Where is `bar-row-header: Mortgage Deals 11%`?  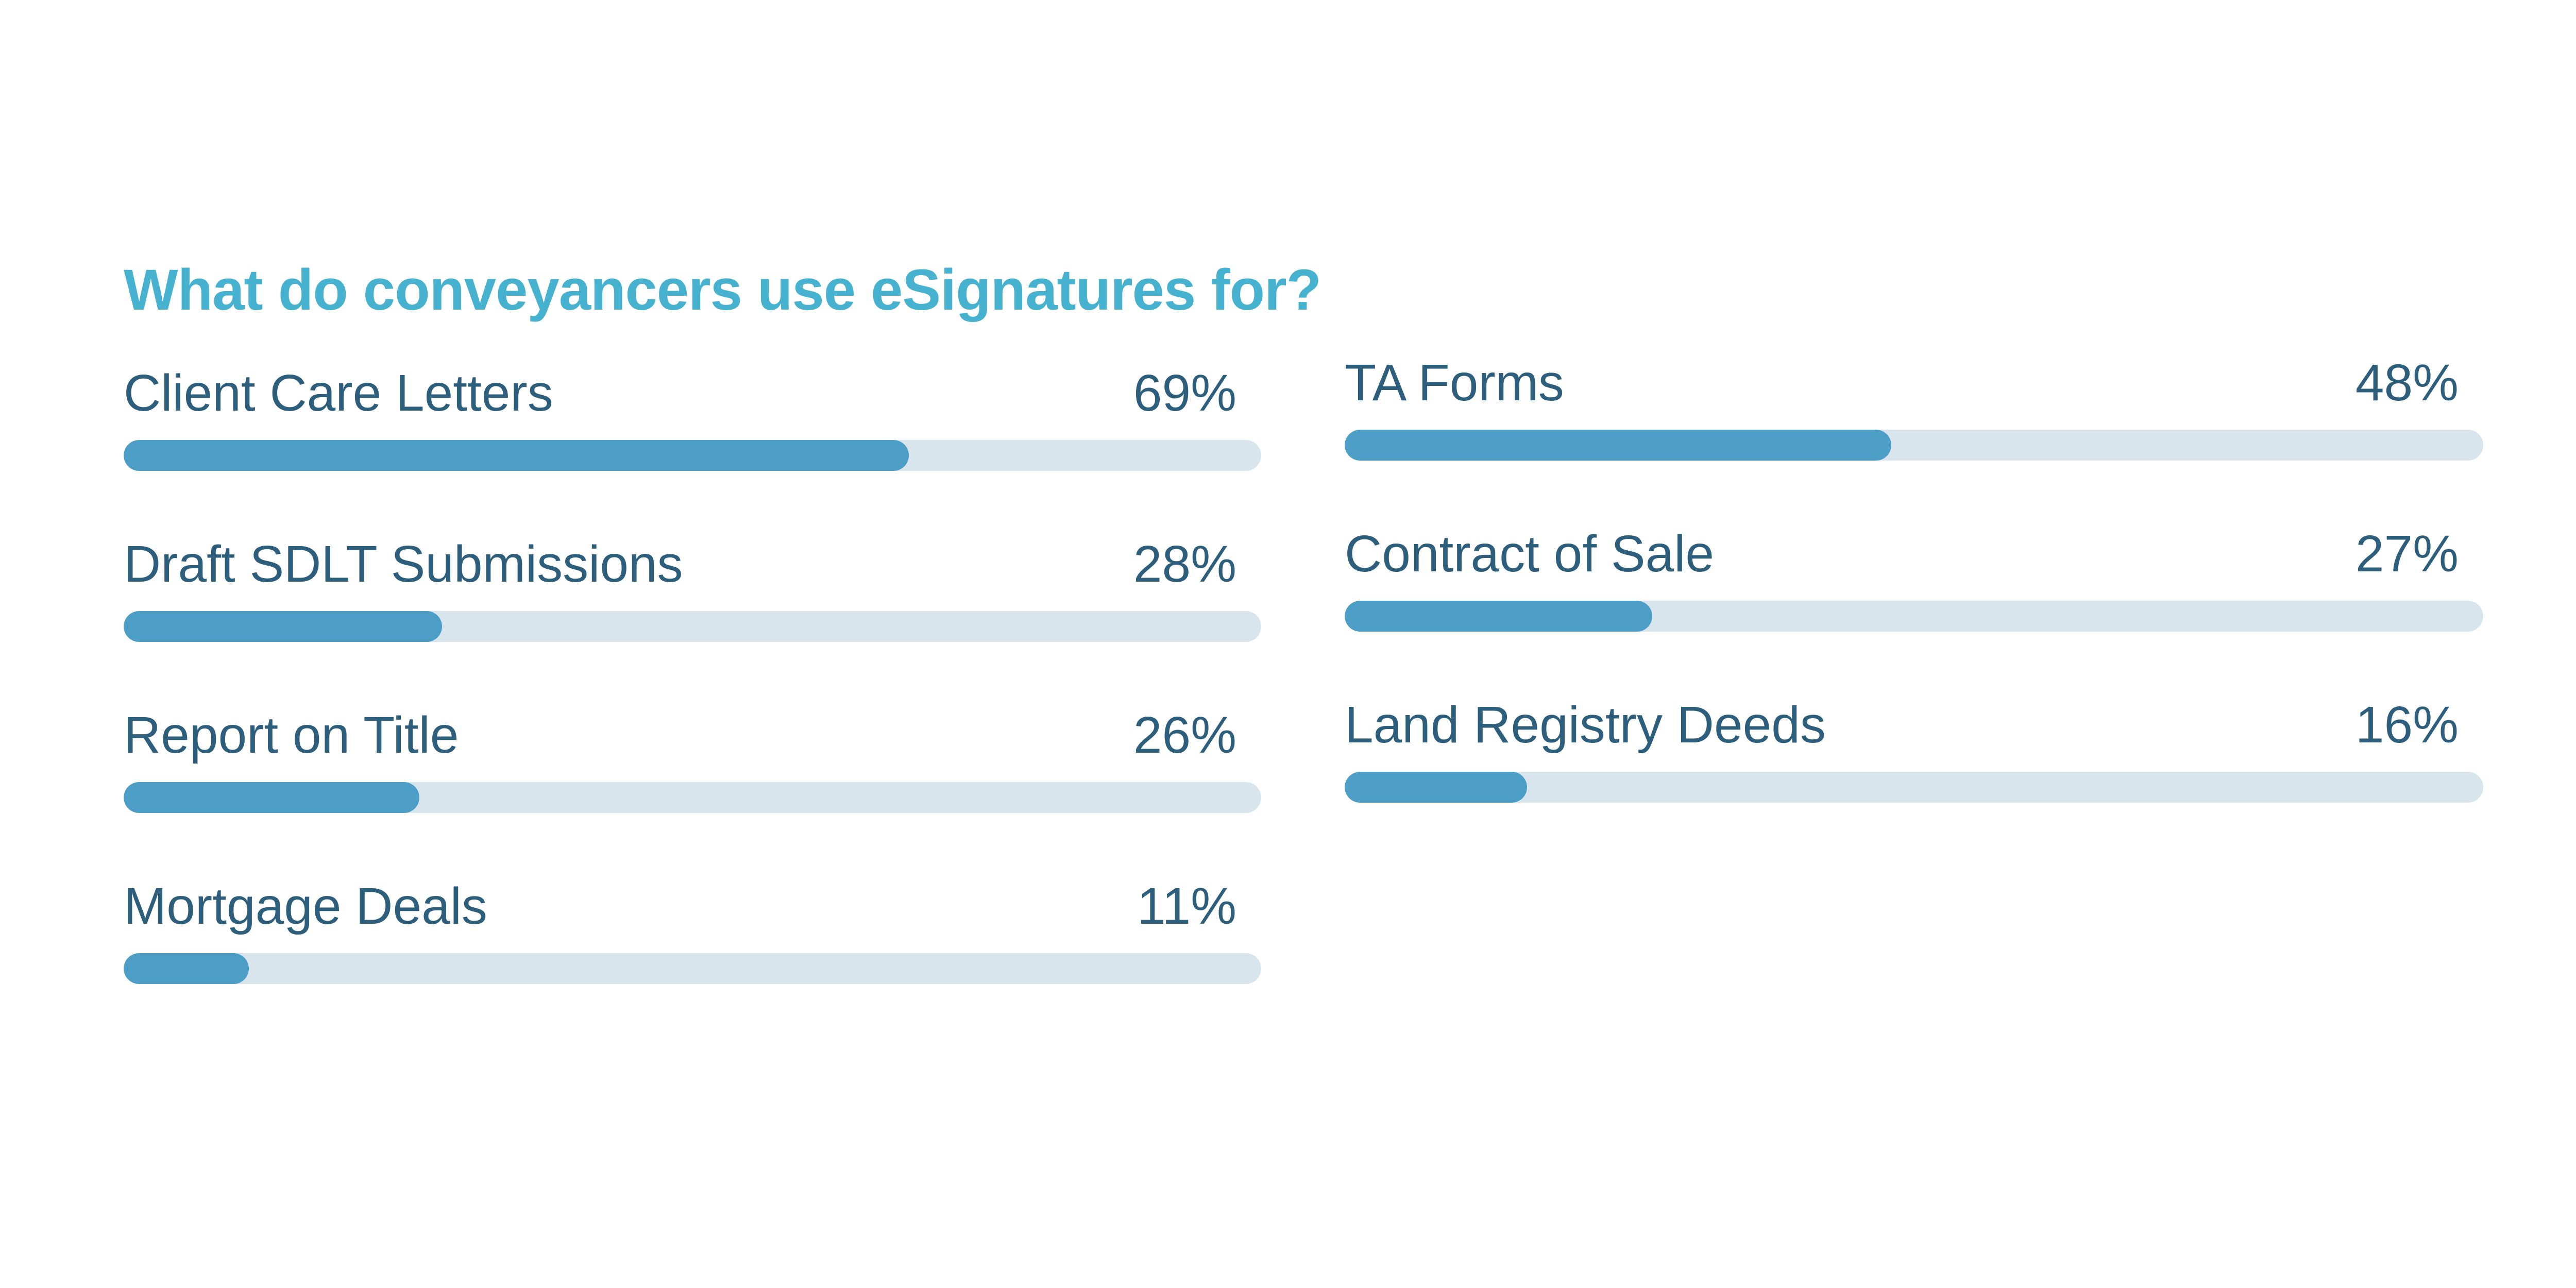
bar-row-header: Mortgage Deals 11% is located at coordinates (692, 906).